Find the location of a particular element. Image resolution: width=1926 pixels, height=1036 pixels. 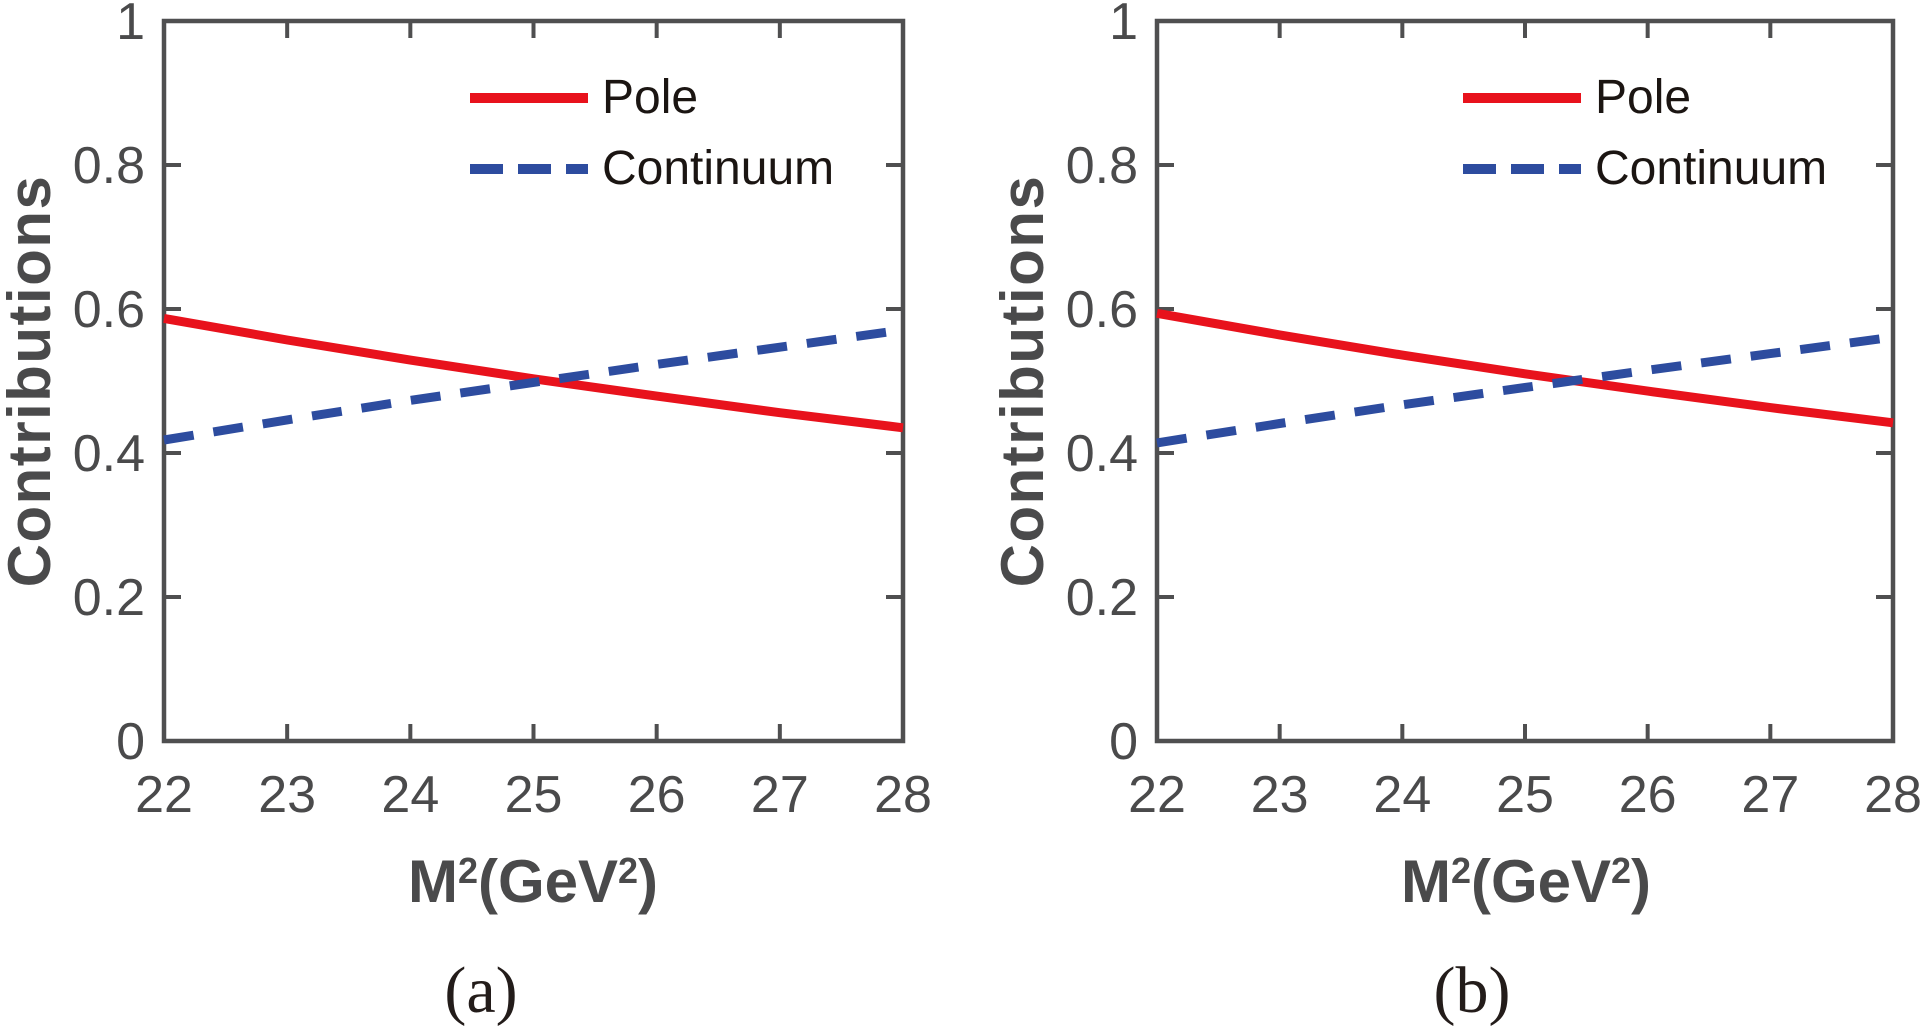

legend-item-pole-b: Pole is located at coordinates (1645, 97).